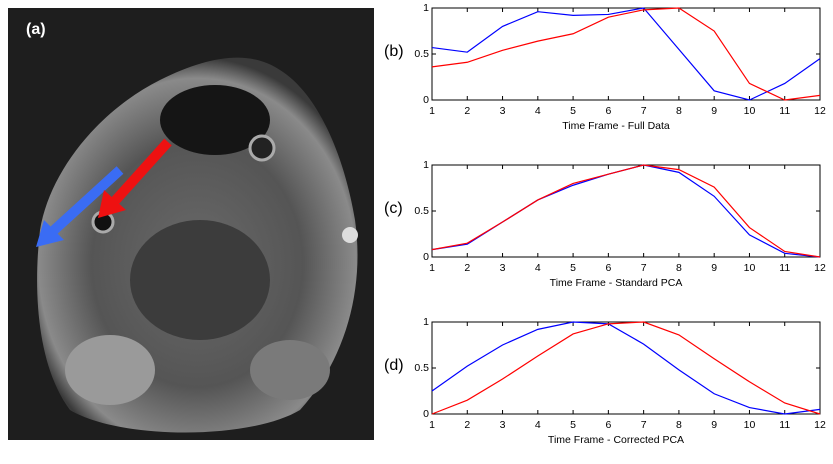 The width and height of the screenshot is (833, 464). I want to click on panel-label: (d), so click(394, 365).